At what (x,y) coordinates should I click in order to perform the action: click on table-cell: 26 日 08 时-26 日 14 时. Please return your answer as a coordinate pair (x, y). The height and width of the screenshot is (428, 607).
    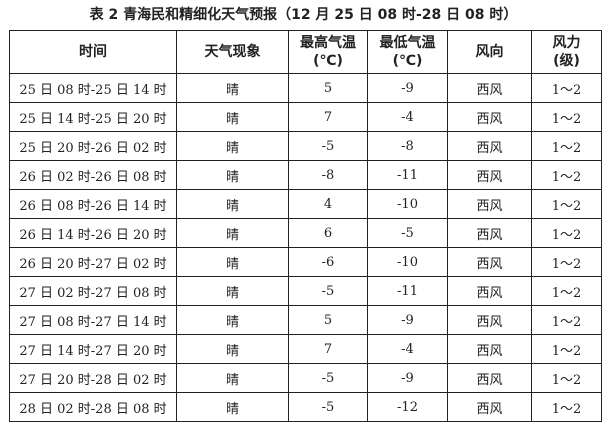
    Looking at the image, I should click on (93, 204).